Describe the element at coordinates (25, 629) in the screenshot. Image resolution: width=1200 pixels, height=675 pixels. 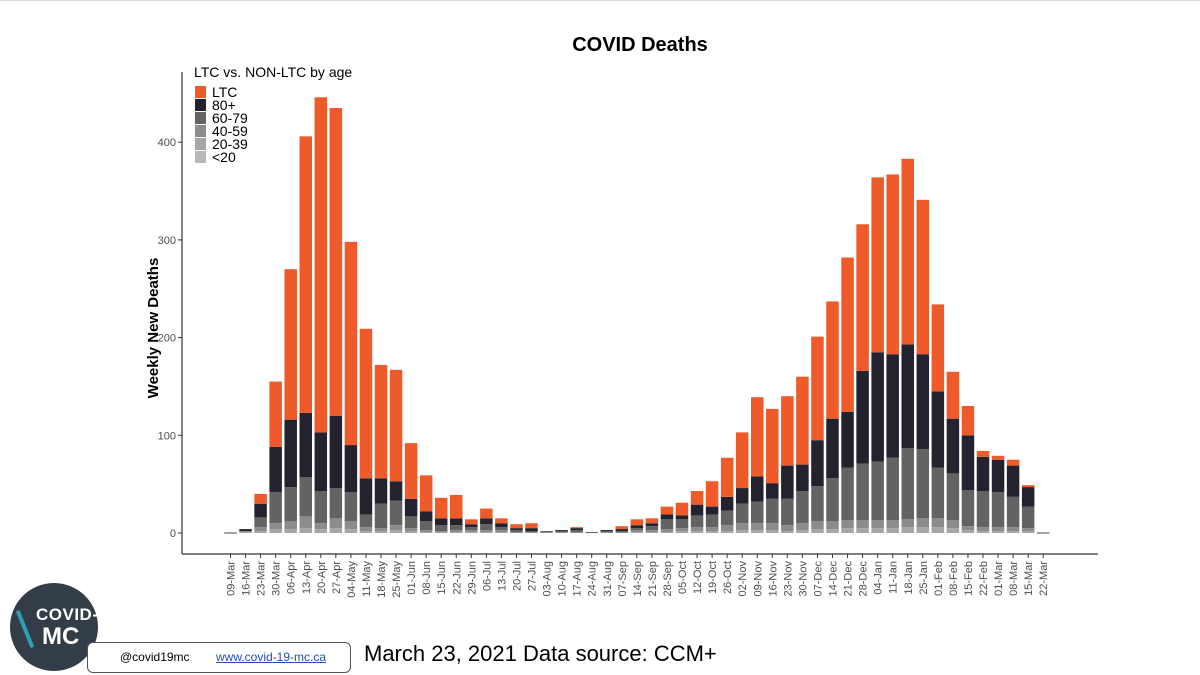
I see `logo-slash-icon` at that location.